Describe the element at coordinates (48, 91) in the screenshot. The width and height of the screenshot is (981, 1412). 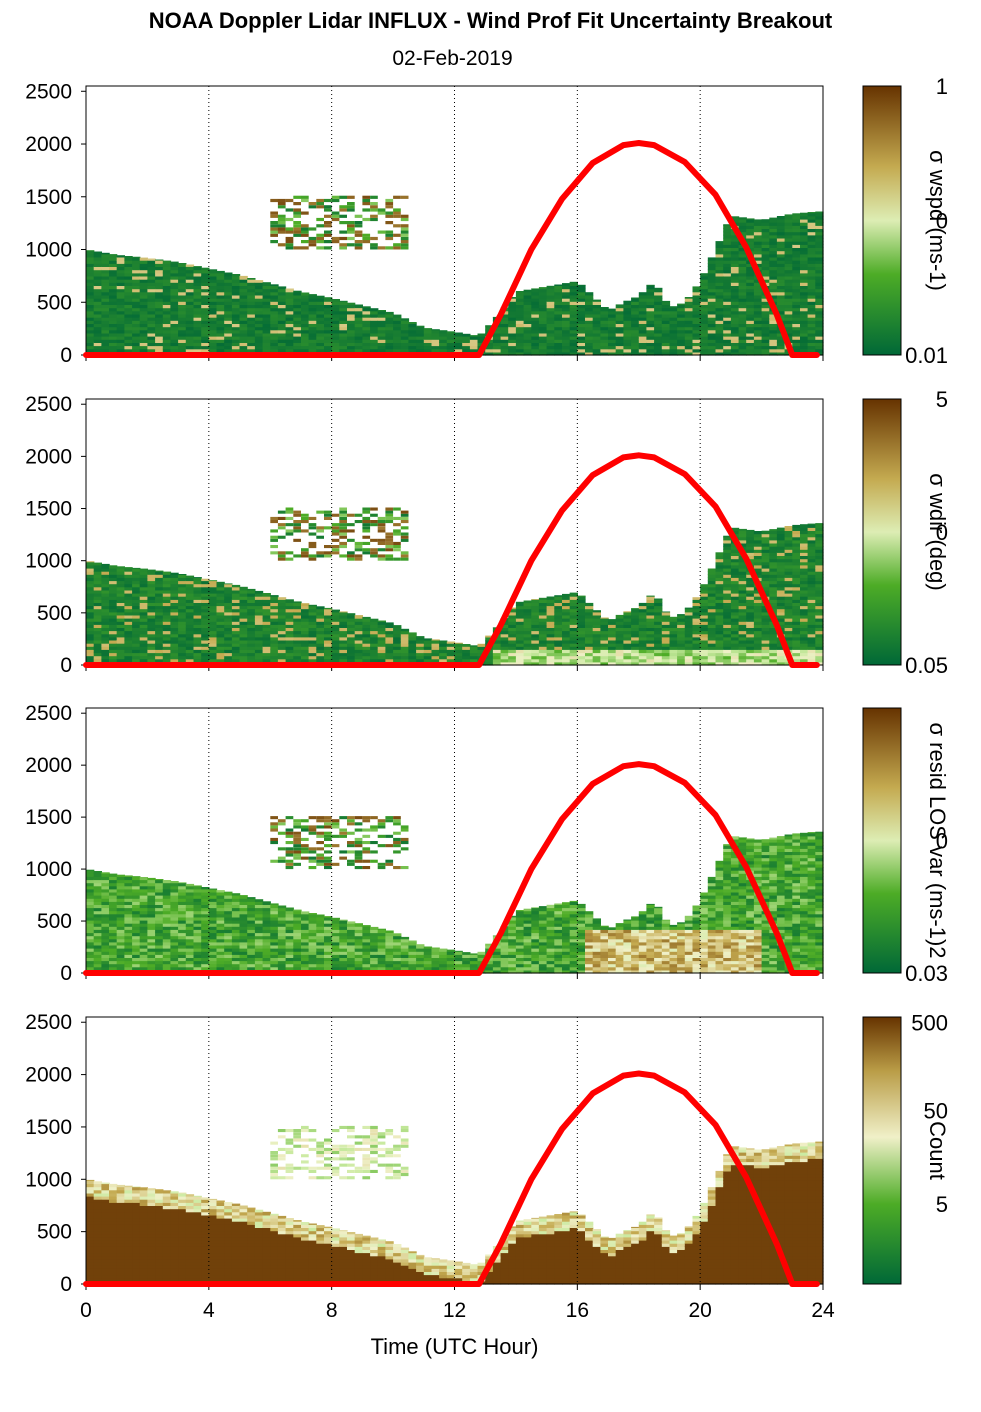
I see `y-tick-label: 2500` at that location.